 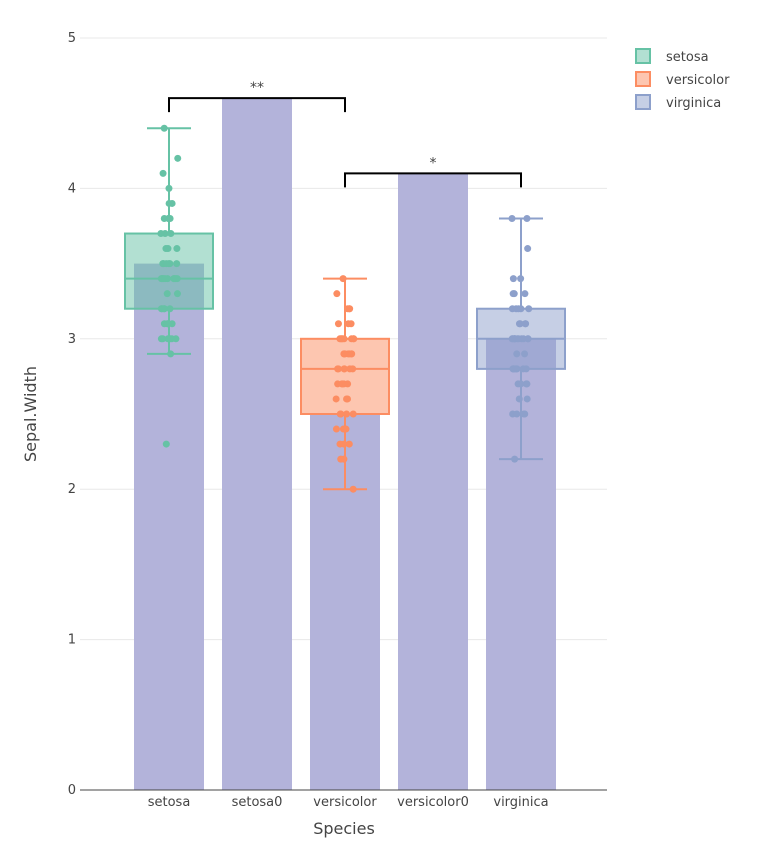 I want to click on x-tick-label: virginica, so click(x=520, y=802).